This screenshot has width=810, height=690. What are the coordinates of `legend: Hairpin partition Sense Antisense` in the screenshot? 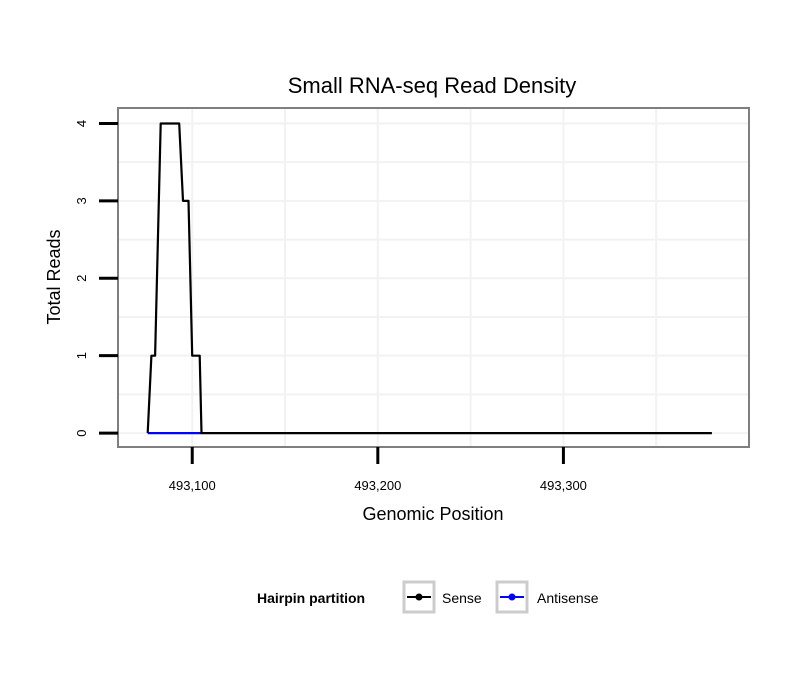 It's located at (428, 597).